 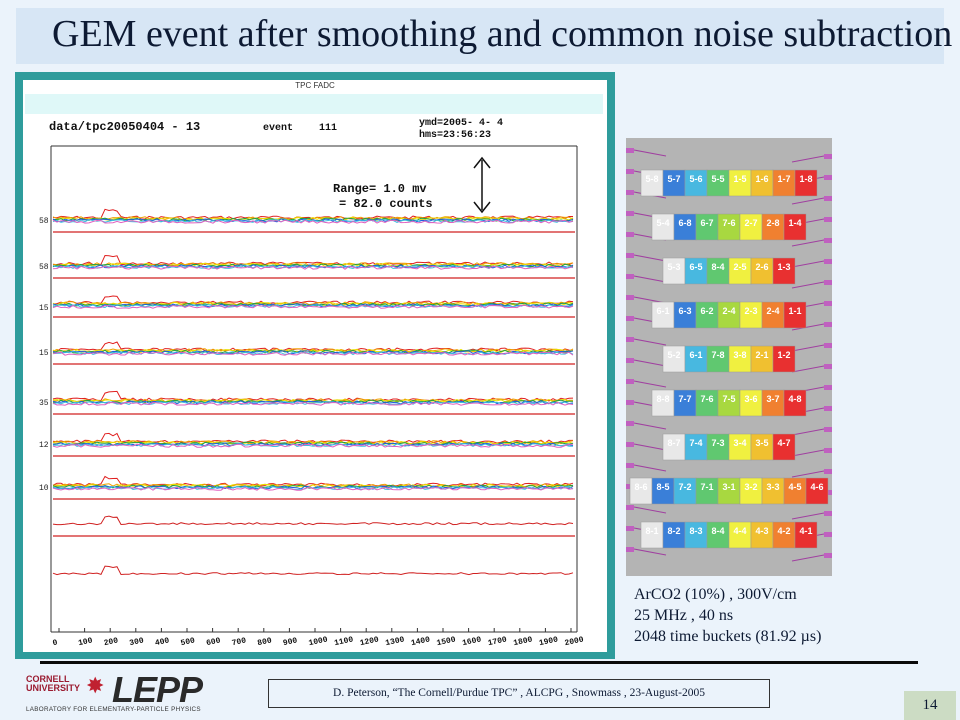 What do you see at coordinates (95, 685) in the screenshot?
I see `logo-star-icon: ✸` at bounding box center [95, 685].